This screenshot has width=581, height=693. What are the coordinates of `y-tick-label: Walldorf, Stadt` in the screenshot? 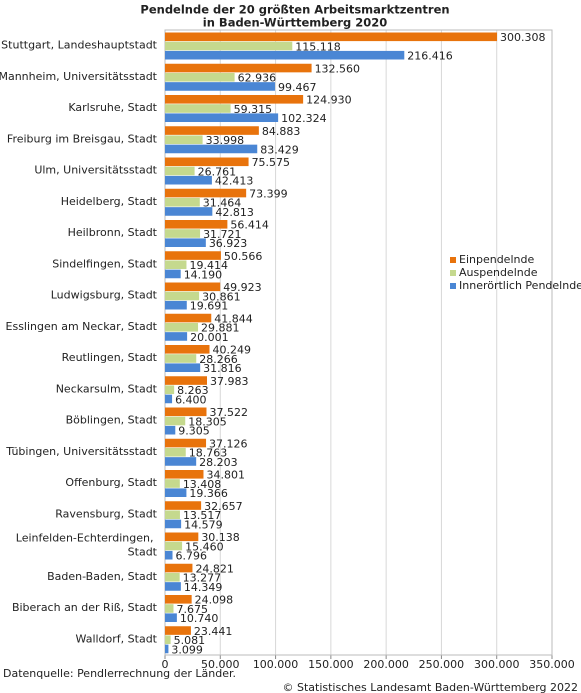 It's located at (117, 638).